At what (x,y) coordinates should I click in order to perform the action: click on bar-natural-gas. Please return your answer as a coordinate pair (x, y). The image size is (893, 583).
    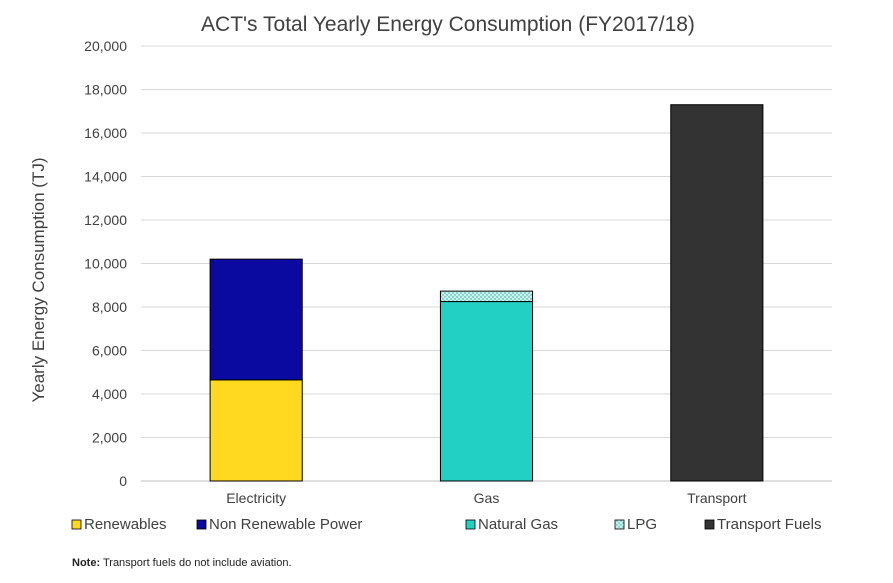
    Looking at the image, I should click on (486, 391).